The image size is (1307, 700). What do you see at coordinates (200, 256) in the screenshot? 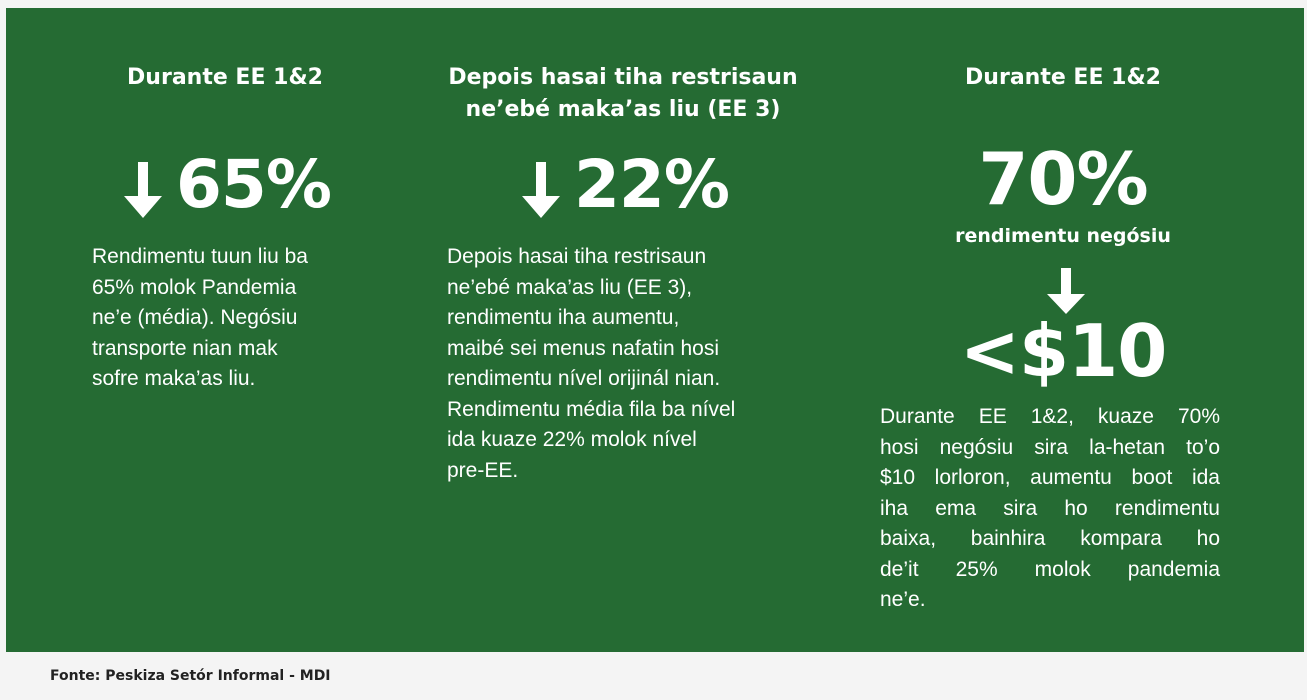
I see `body-line: Rendimentu tuun liu ba` at bounding box center [200, 256].